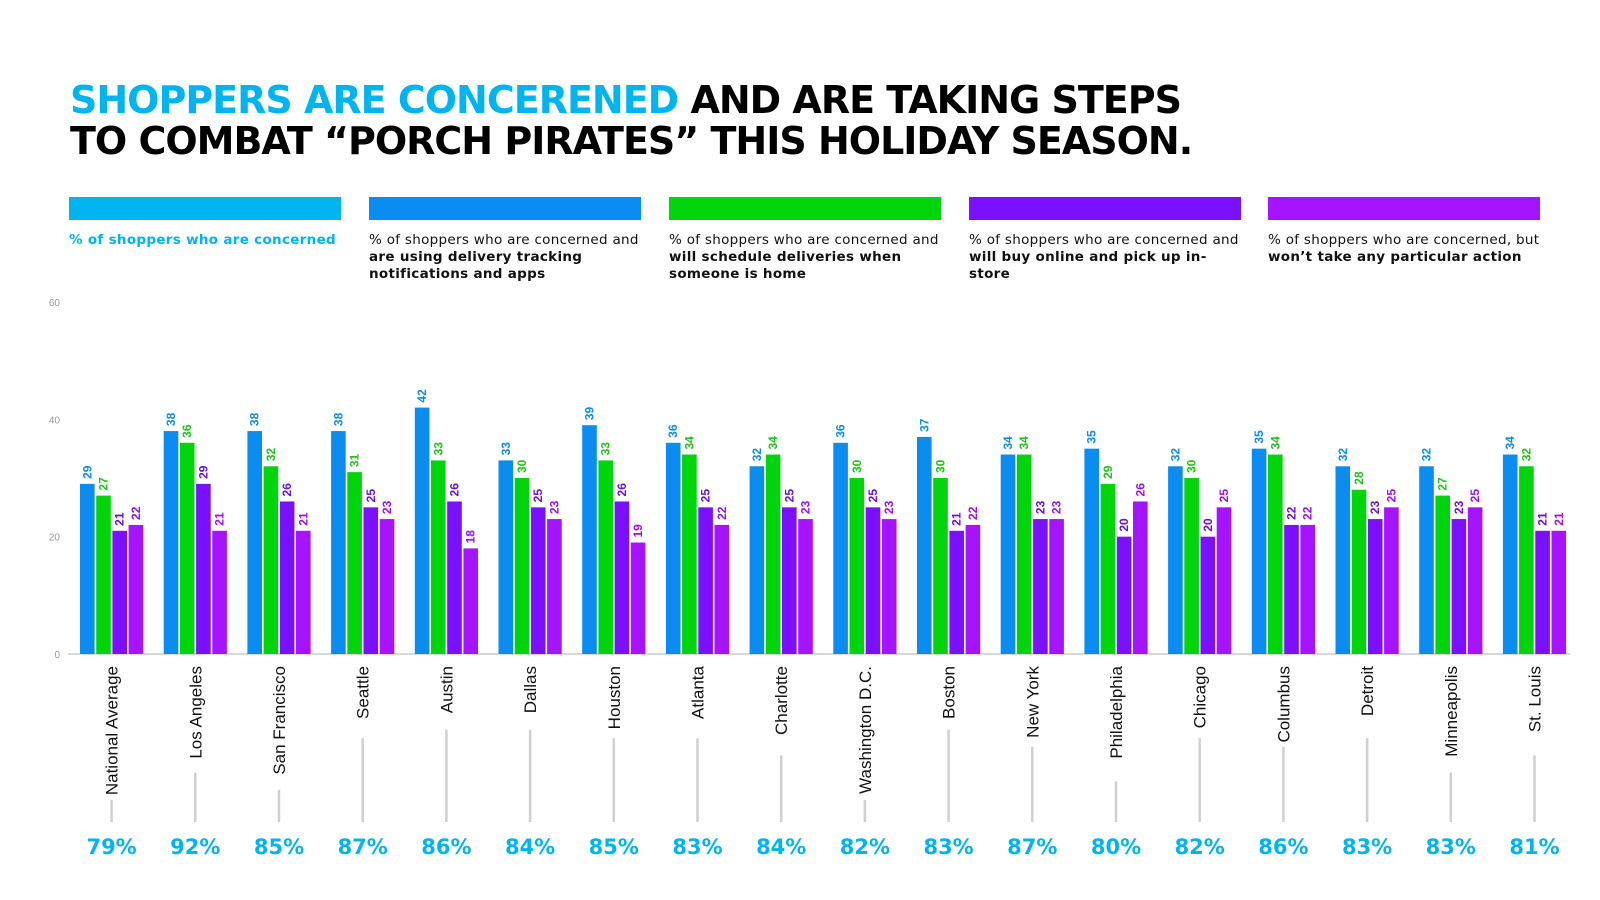  Describe the element at coordinates (1404, 208) in the screenshot. I see `legend-swatch-no-action` at that location.